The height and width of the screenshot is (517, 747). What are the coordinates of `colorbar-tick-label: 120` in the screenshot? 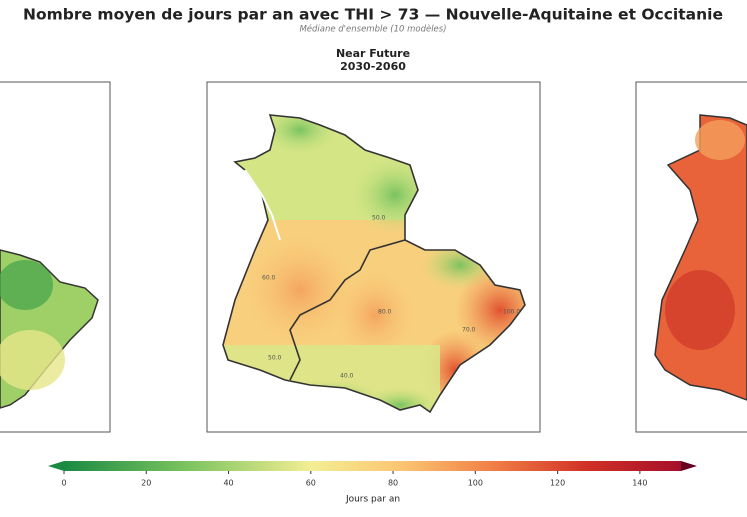 It's located at (557, 483).